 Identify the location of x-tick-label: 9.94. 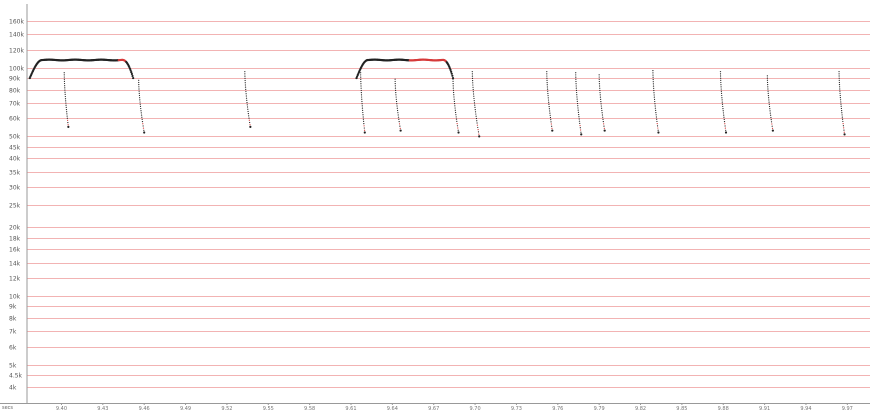
(805, 408).